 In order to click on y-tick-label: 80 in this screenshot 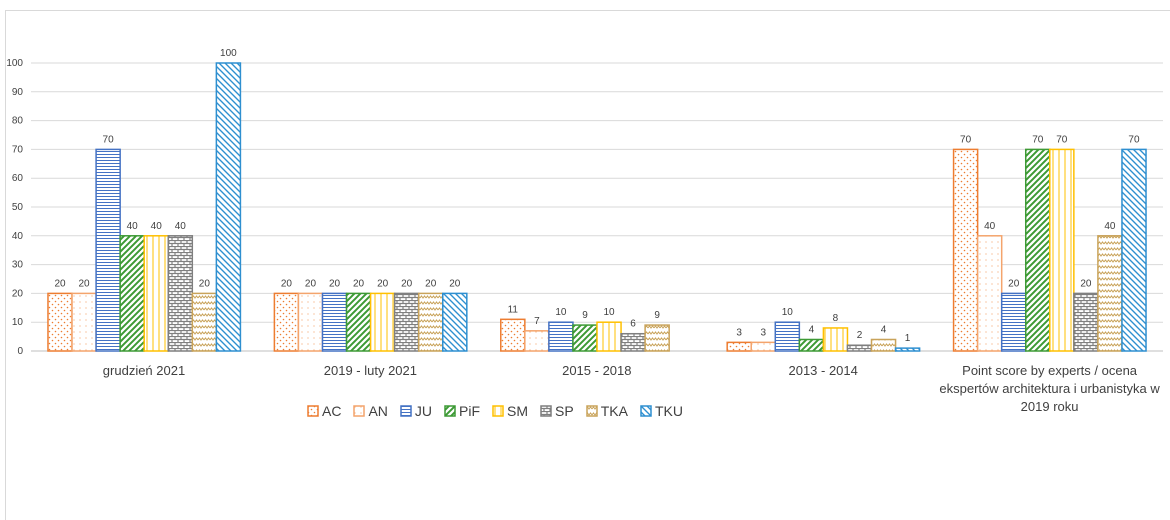, I will do `click(18, 121)`.